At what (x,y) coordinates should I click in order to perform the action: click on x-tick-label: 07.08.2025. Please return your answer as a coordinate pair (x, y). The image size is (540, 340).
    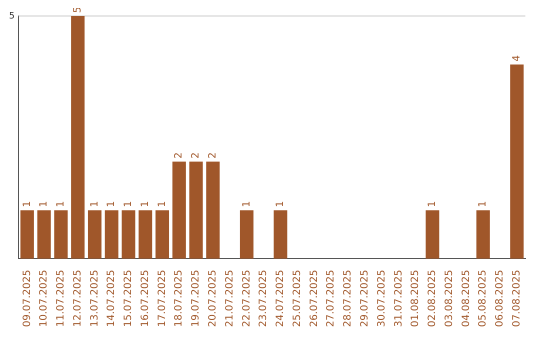
    Looking at the image, I should click on (516, 299).